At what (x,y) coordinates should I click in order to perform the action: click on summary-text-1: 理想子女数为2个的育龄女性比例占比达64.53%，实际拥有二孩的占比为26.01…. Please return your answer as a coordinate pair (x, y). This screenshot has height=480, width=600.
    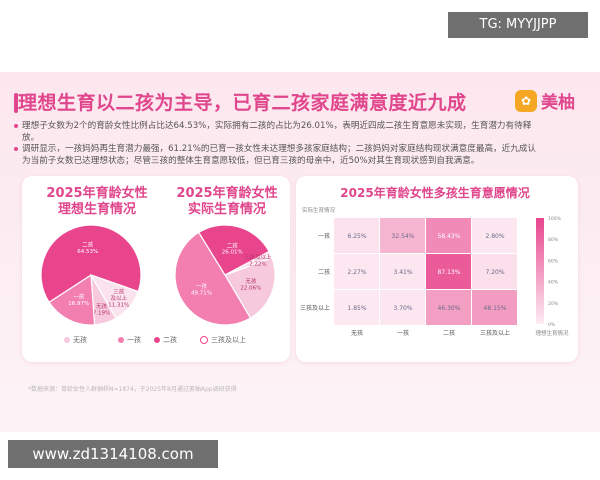
    Looking at the image, I should click on (277, 132).